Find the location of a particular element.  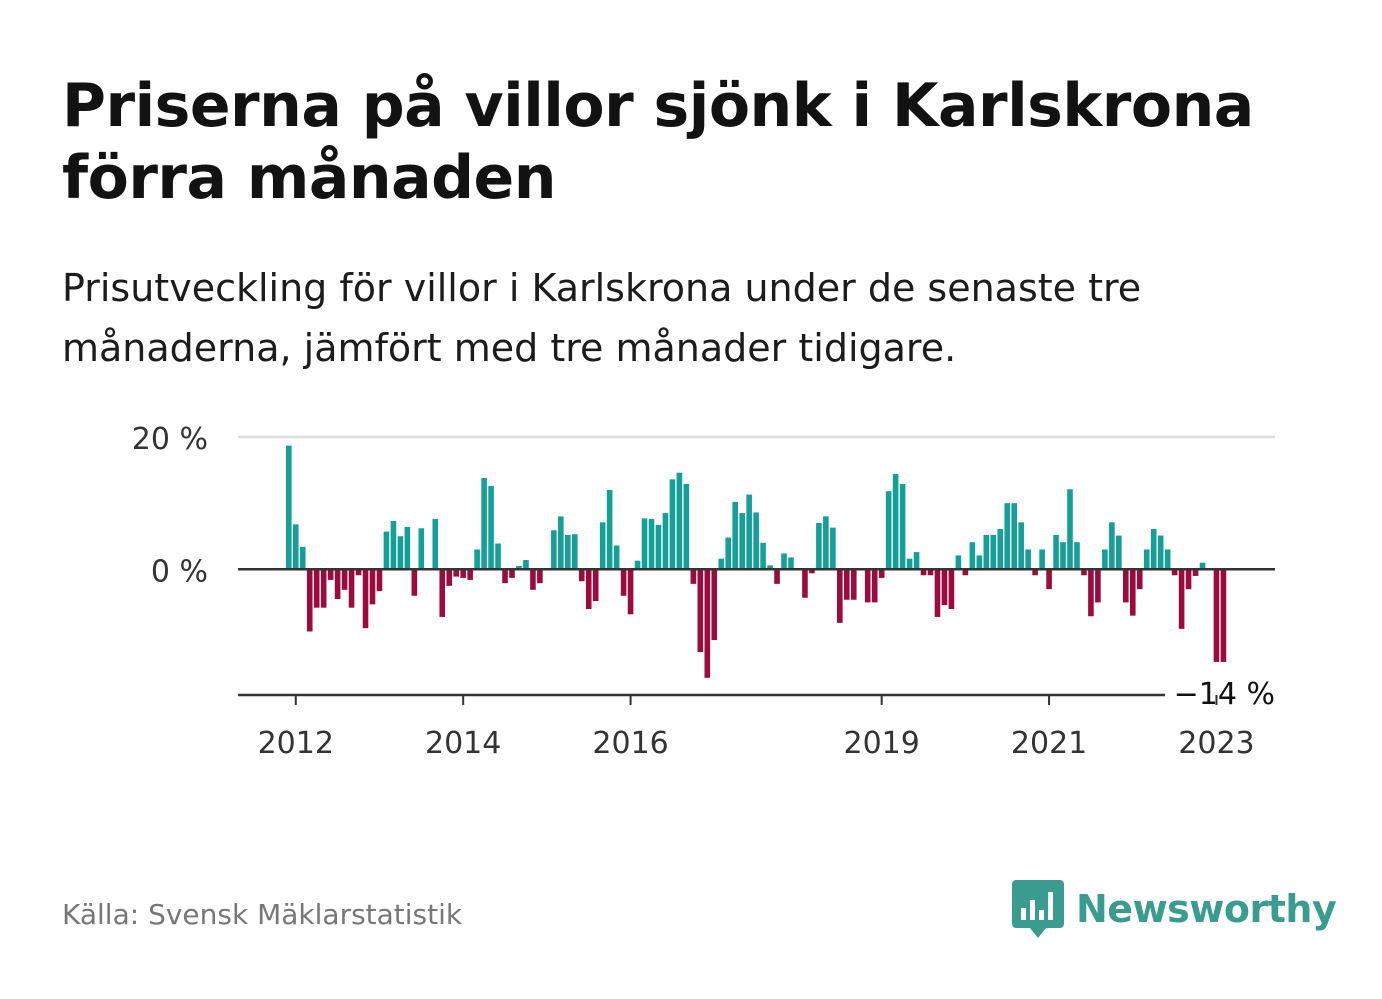

x-tick-label: 2016 is located at coordinates (630, 743).